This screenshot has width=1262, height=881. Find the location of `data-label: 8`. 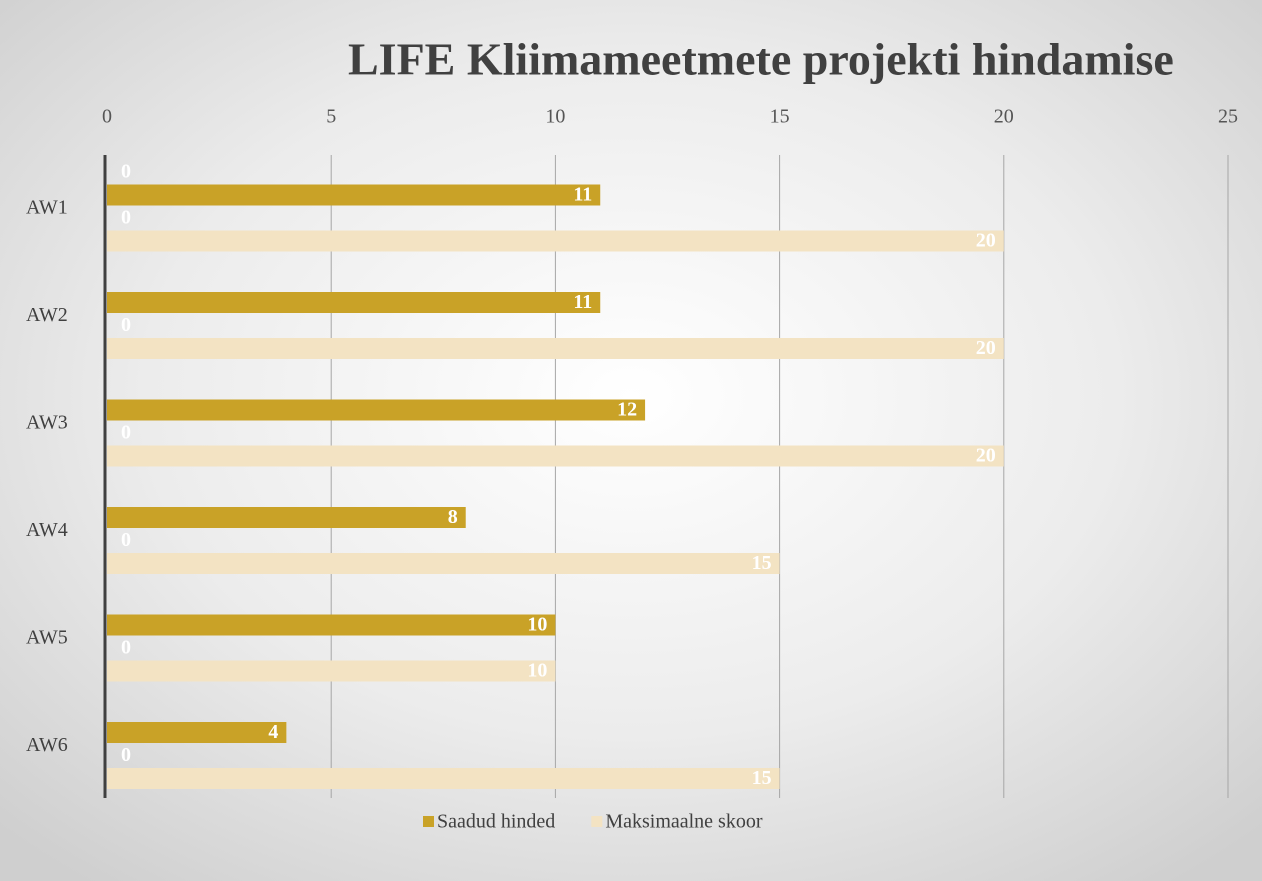

data-label: 8 is located at coordinates (453, 517).